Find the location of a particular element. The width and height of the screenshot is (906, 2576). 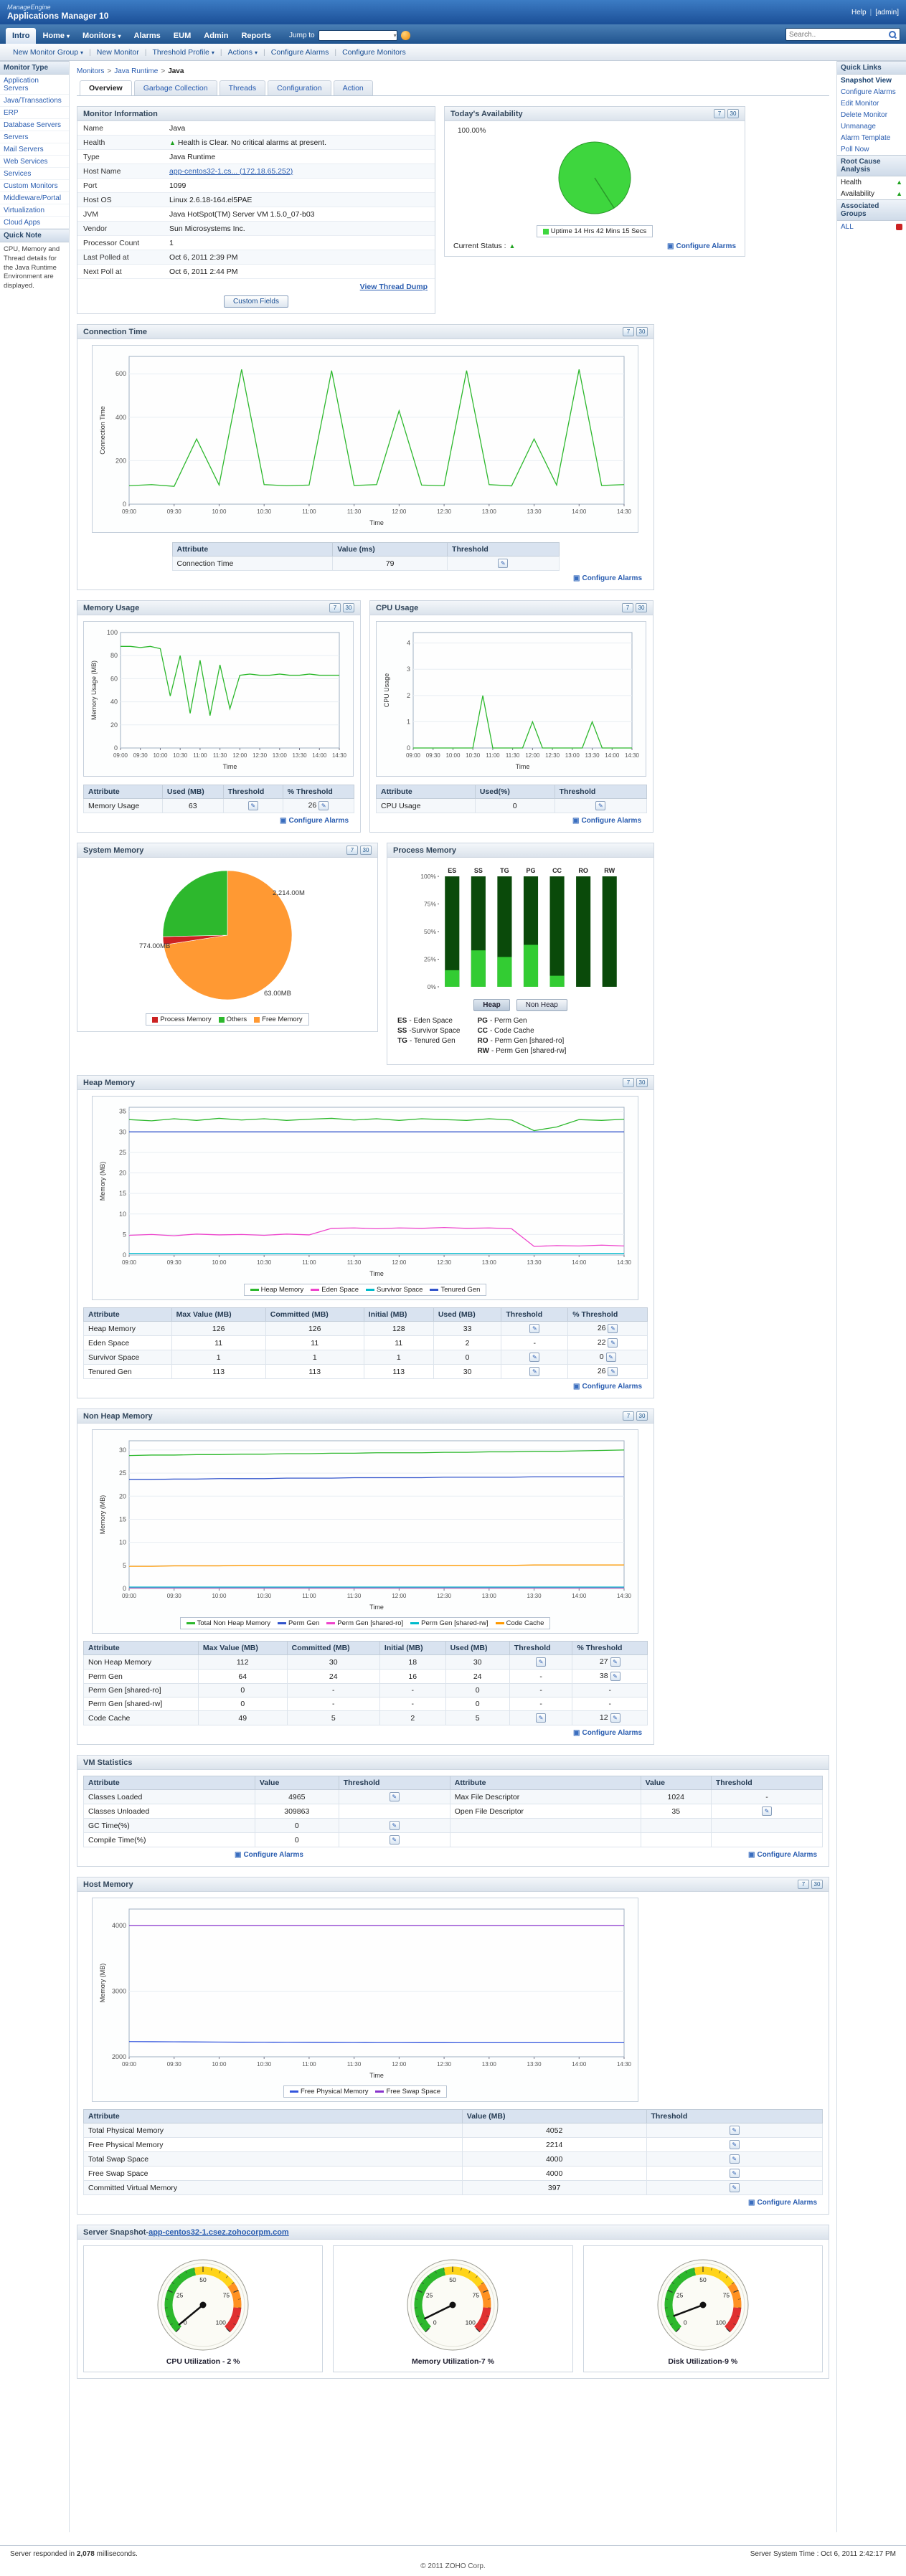

sidebar-item-middleware-portal: Middleware/Portal is located at coordinates (34, 198).